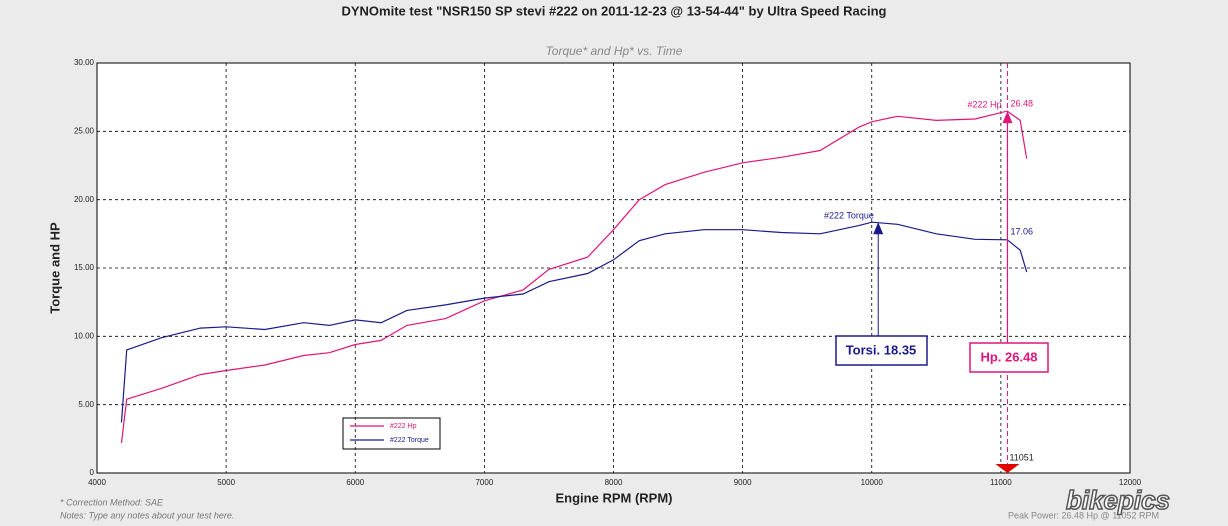  Describe the element at coordinates (1130, 482) in the screenshot. I see `x-tick-label: 12000` at that location.